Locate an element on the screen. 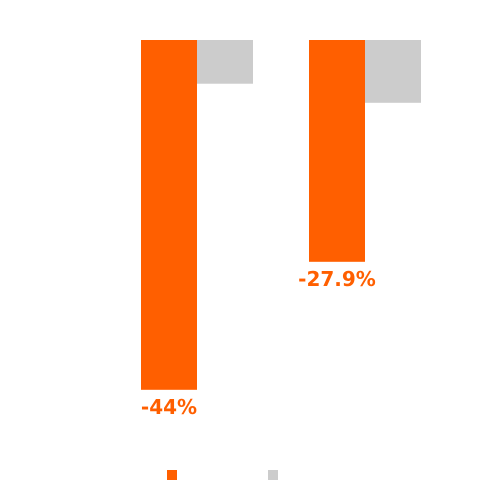 The width and height of the screenshot is (500, 500). bar-series1-cat2 is located at coordinates (337, 151).